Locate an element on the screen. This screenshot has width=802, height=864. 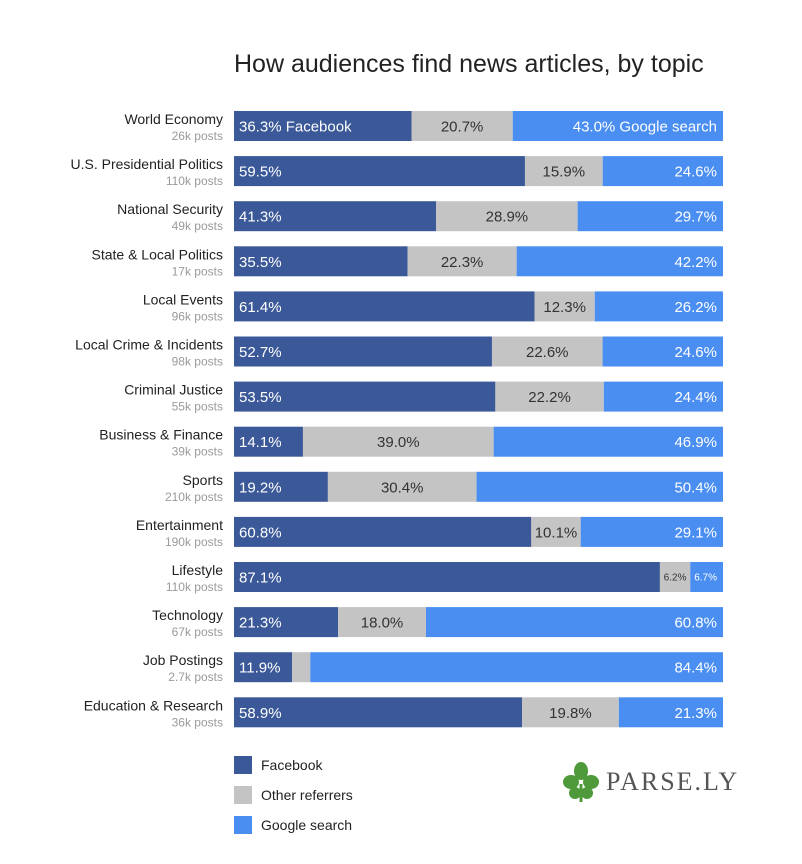
data-label-education-research-facebook: 58.9% is located at coordinates (260, 713).